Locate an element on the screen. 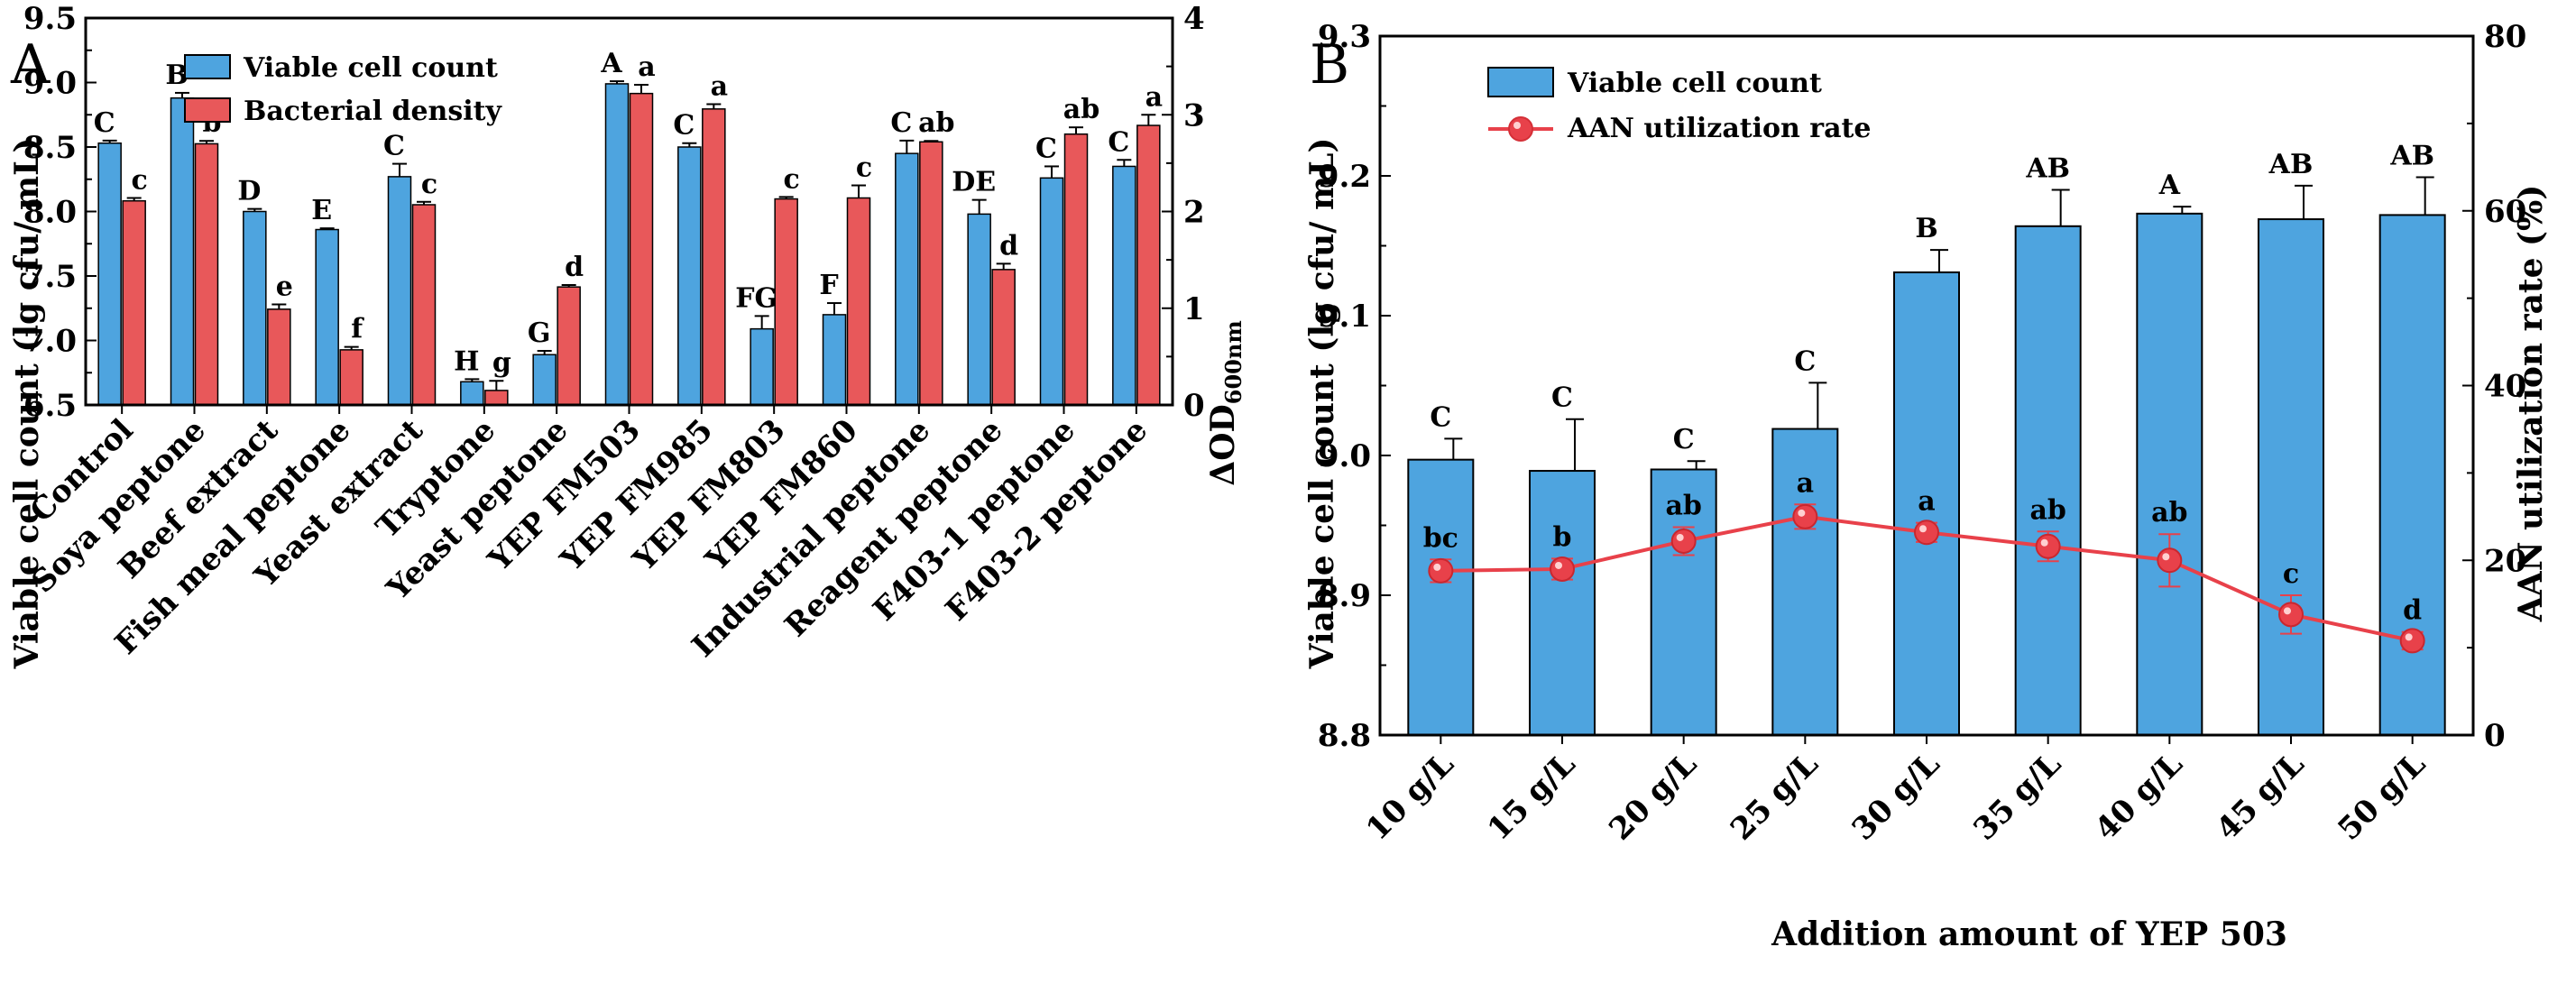 The width and height of the screenshot is (2576, 984). letter-viable-4: C is located at coordinates (394, 146).